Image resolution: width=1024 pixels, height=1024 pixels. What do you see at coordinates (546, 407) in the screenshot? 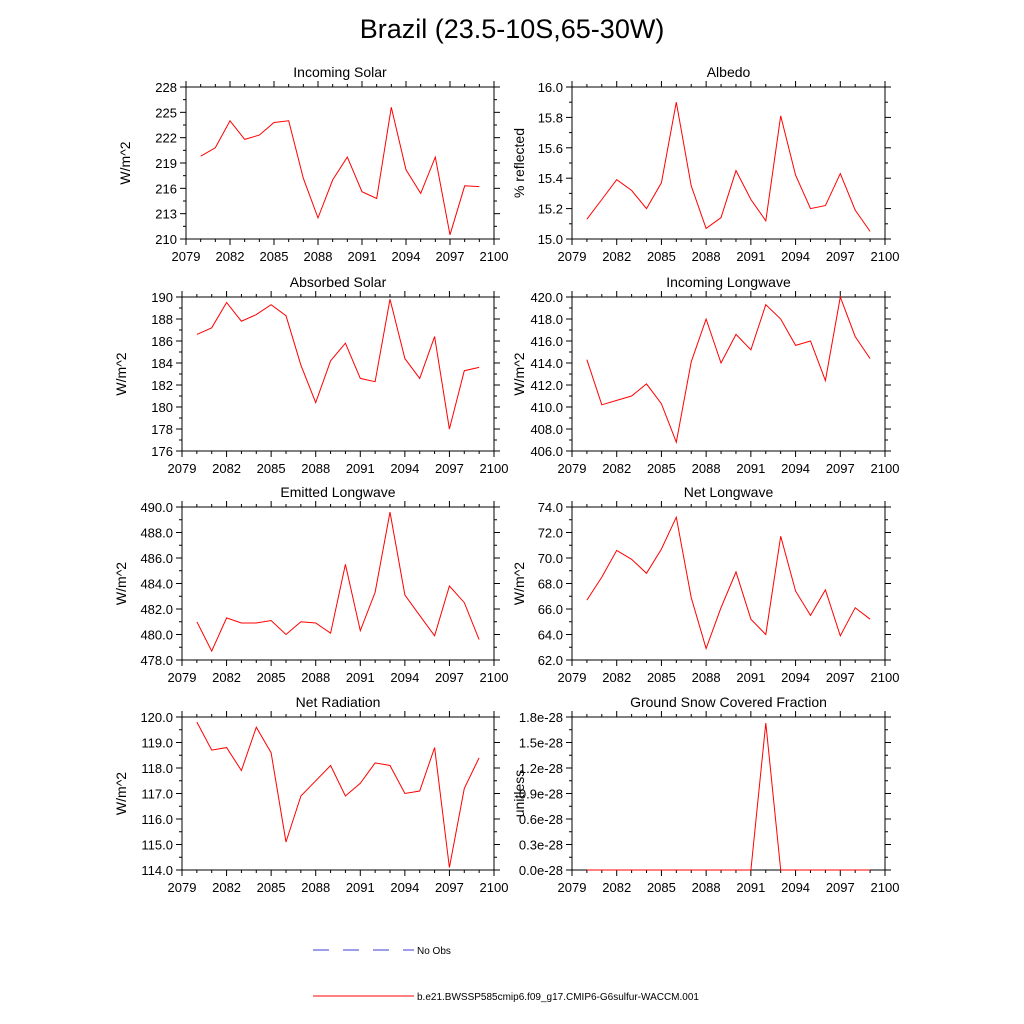
I see `y-tick-label: 410.0` at bounding box center [546, 407].